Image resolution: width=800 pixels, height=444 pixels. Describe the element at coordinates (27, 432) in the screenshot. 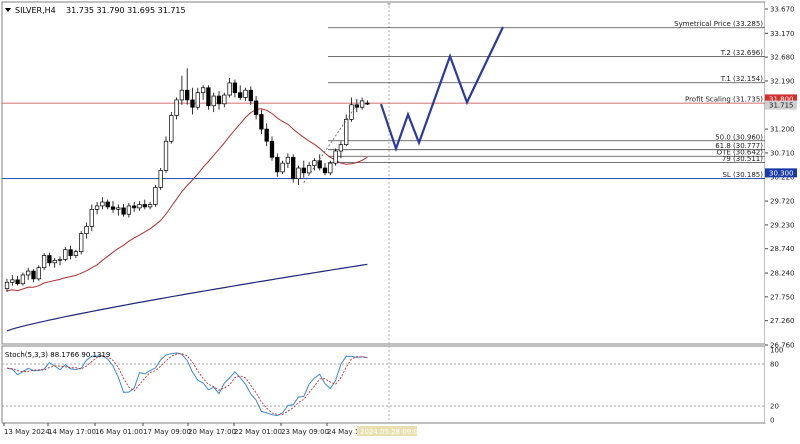

I see `time-tick-label: 13 May 2024` at that location.